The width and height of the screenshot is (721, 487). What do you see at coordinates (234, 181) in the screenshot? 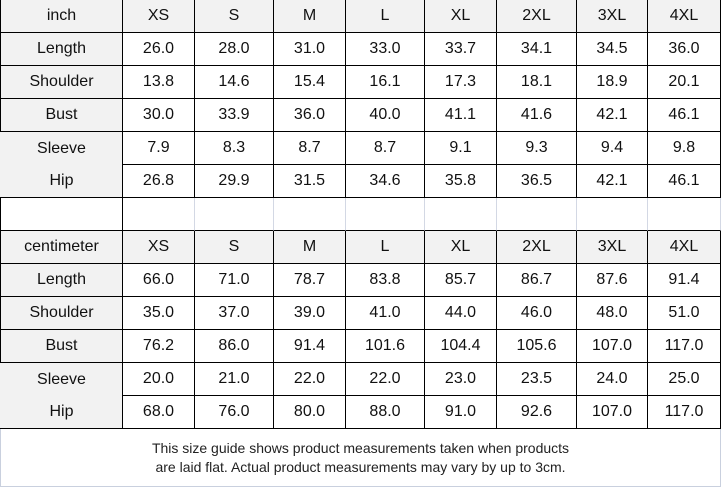
I see `table-cell: 29.9` at bounding box center [234, 181].